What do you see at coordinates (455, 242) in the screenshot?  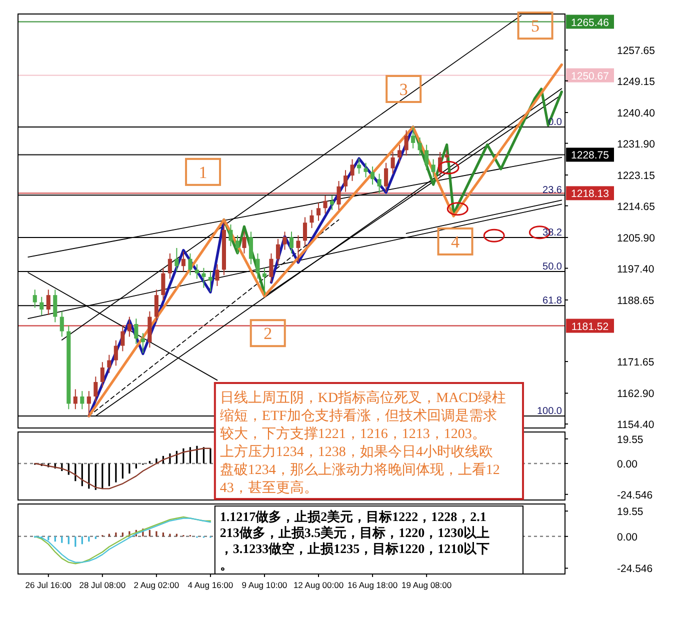 I see `annotation: 4` at bounding box center [455, 242].